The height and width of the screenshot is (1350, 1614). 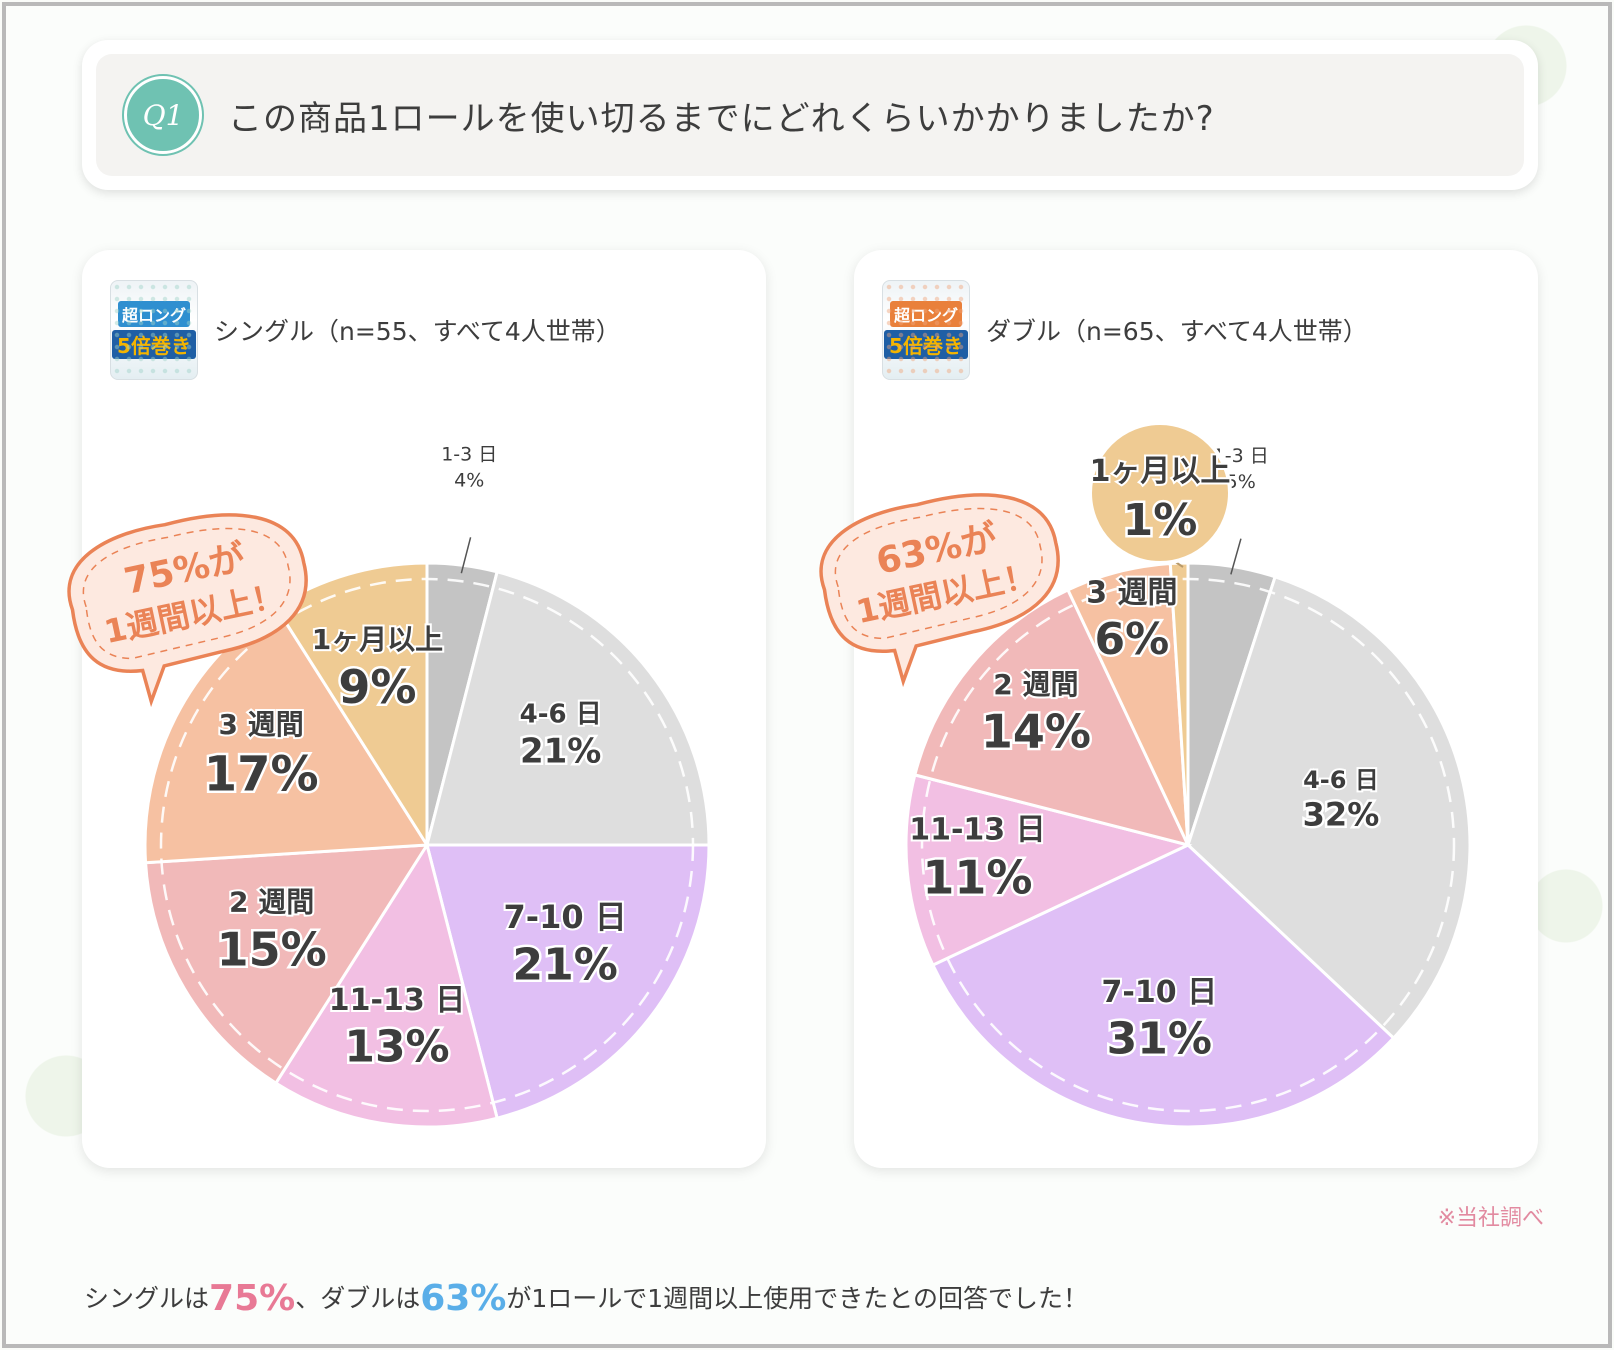 What do you see at coordinates (163, 115) in the screenshot?
I see `q1-badge: Q1` at bounding box center [163, 115].